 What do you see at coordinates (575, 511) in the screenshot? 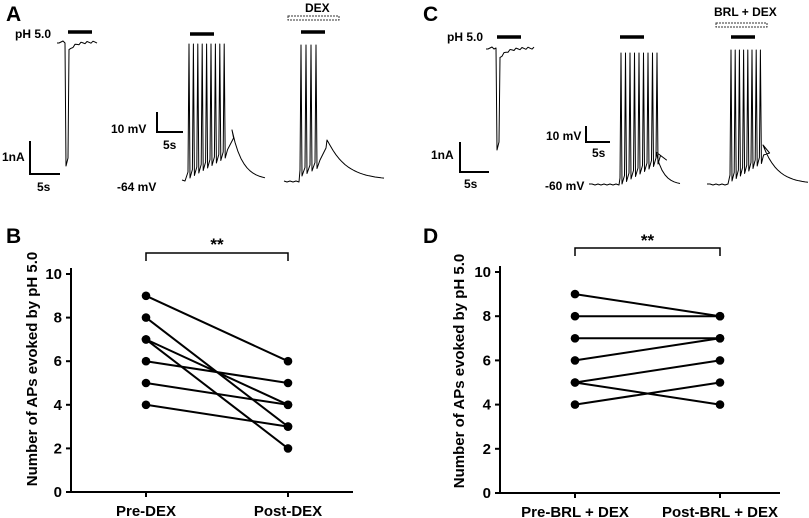
I see `x-tick-label: Pre-BRL + DEX` at bounding box center [575, 511].